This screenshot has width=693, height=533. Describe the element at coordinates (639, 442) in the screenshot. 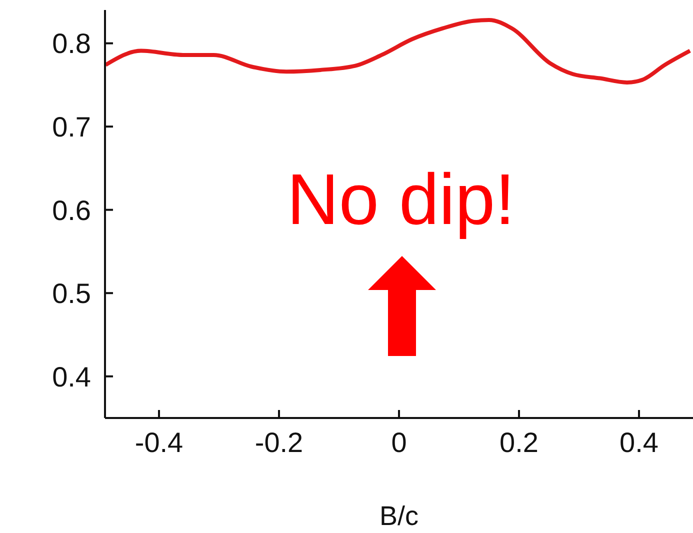

I see `x-tick-label: 0.4` at that location.